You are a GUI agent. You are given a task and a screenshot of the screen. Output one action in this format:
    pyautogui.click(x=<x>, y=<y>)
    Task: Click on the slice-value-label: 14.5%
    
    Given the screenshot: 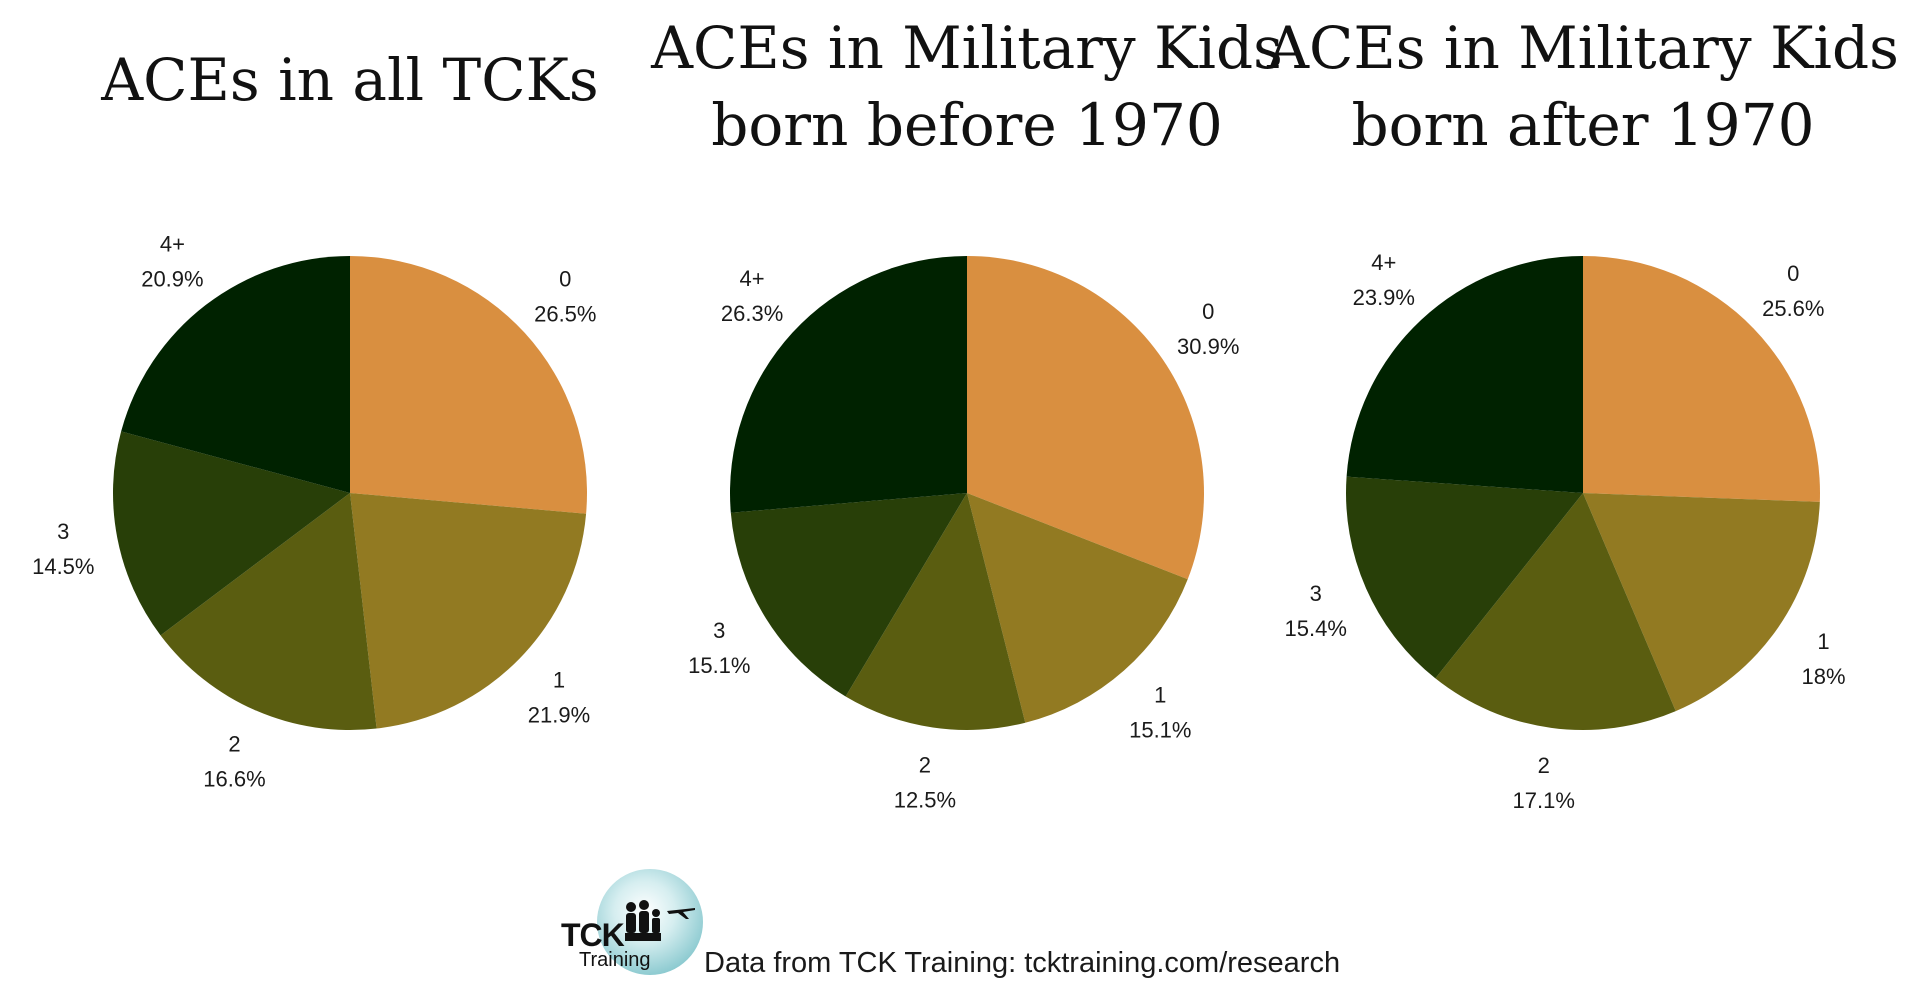 What is the action you would take?
    pyautogui.click(x=63, y=566)
    